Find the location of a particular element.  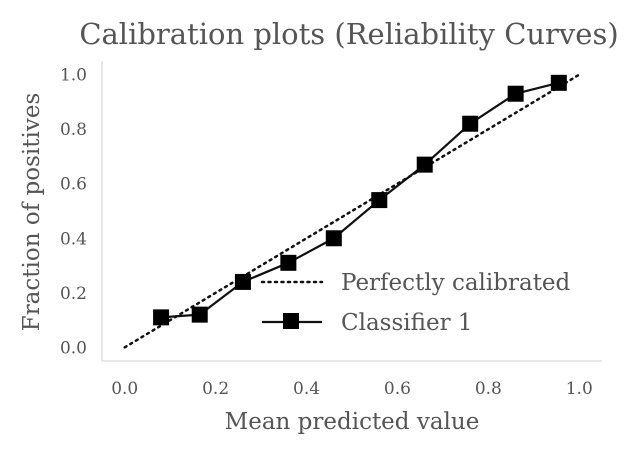

x-tick-label: 0.0 is located at coordinates (124, 389).